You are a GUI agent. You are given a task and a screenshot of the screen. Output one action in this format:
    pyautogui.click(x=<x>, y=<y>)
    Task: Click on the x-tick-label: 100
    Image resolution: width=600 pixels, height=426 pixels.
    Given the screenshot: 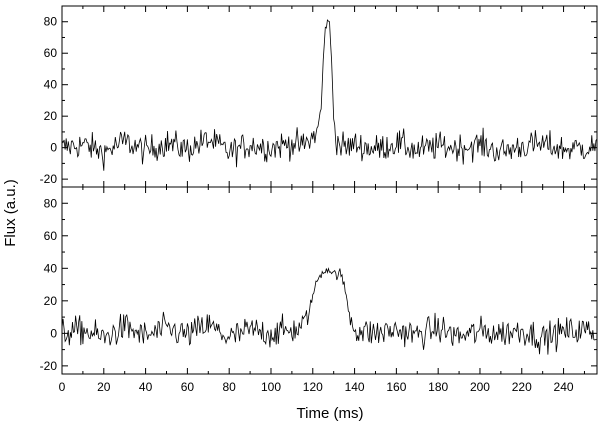 What is the action you would take?
    pyautogui.click(x=271, y=387)
    